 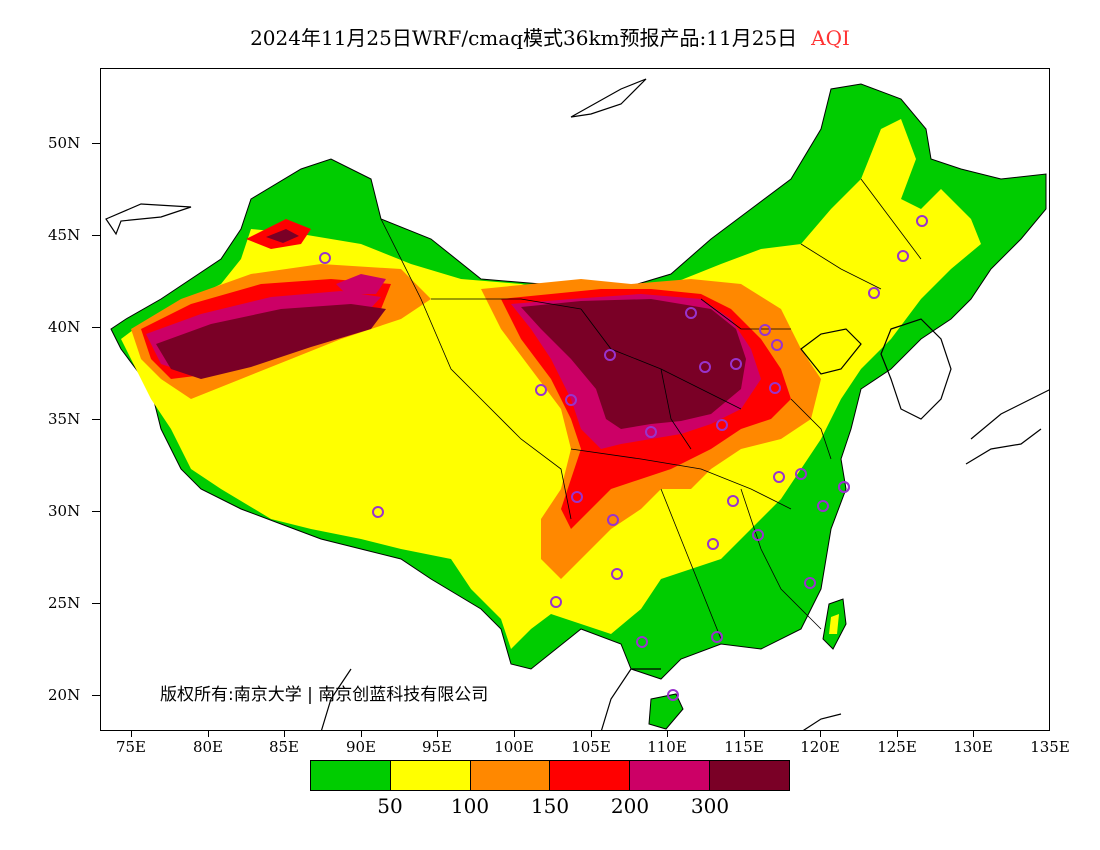 I want to click on coastline-japan, so click(x=1007, y=427).